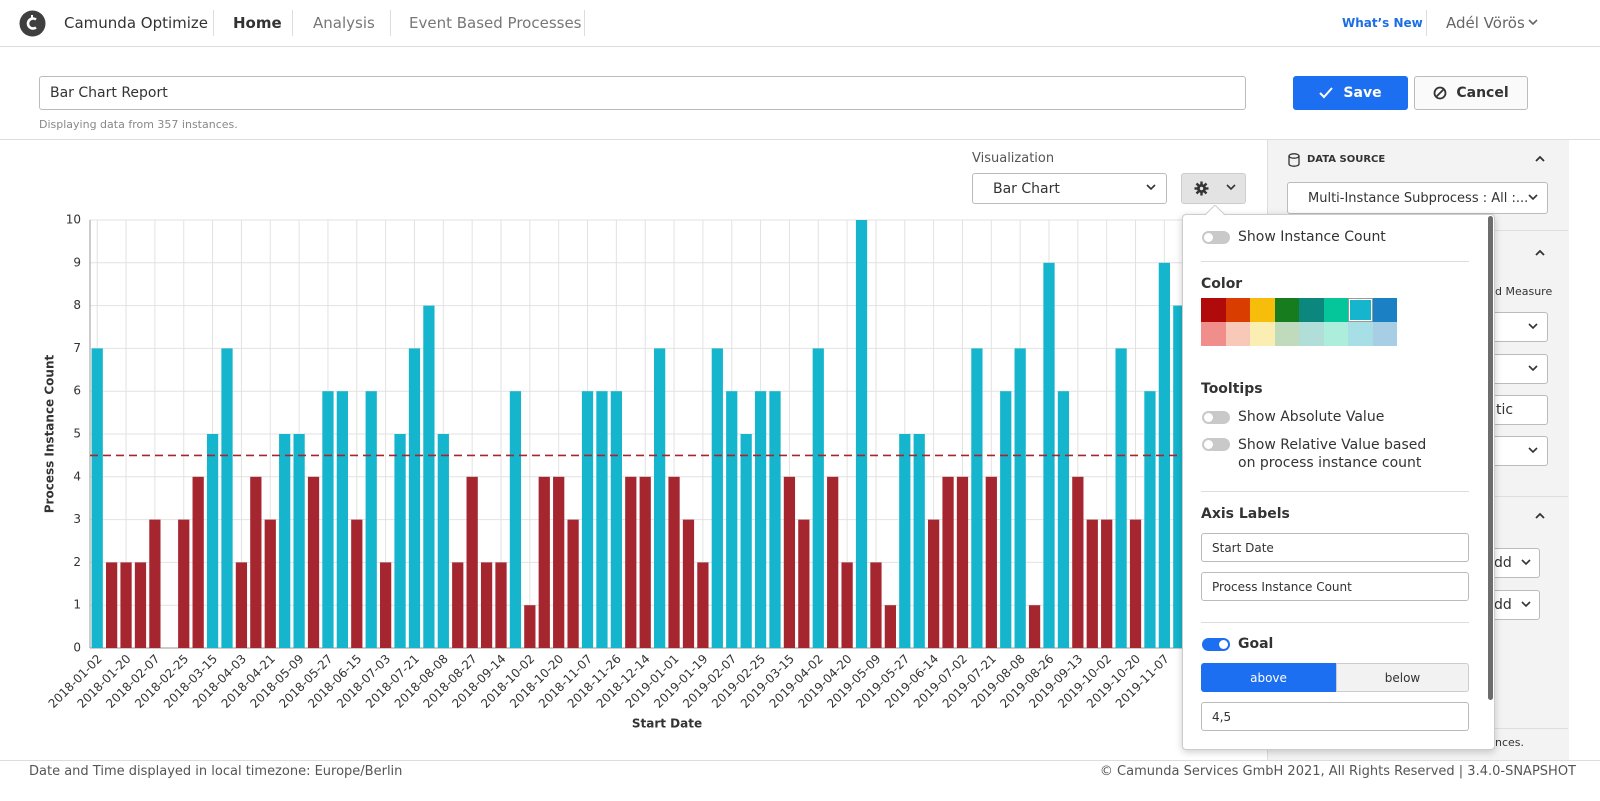 The height and width of the screenshot is (801, 1600). Describe the element at coordinates (77, 476) in the screenshot. I see `y-tick-label: 4` at that location.